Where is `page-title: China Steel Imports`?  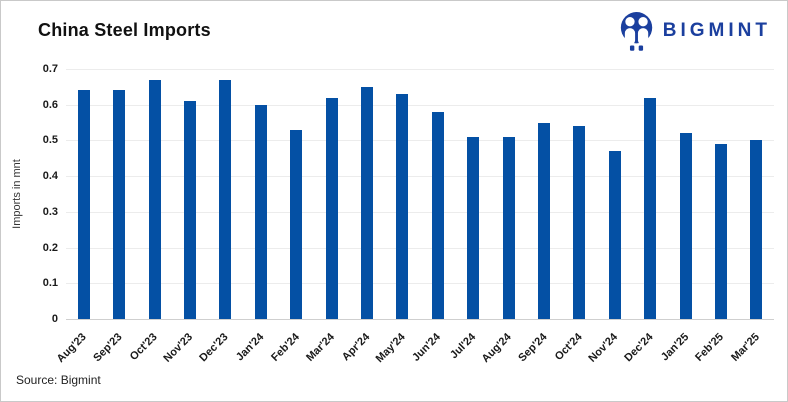 page-title: China Steel Imports is located at coordinates (124, 30).